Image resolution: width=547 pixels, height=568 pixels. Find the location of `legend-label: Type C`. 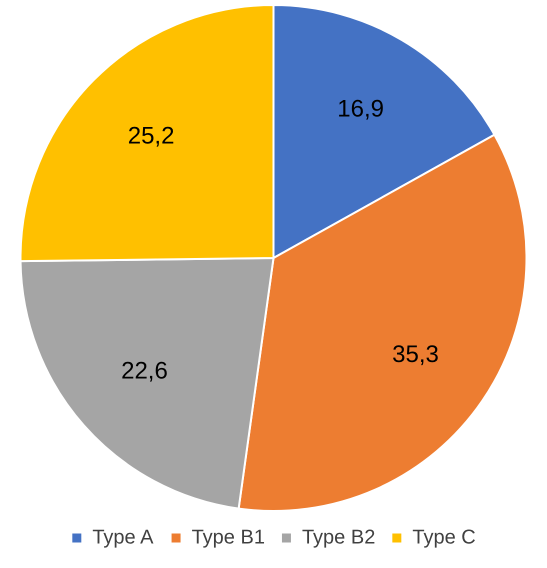

legend-label: Type C is located at coordinates (444, 537).